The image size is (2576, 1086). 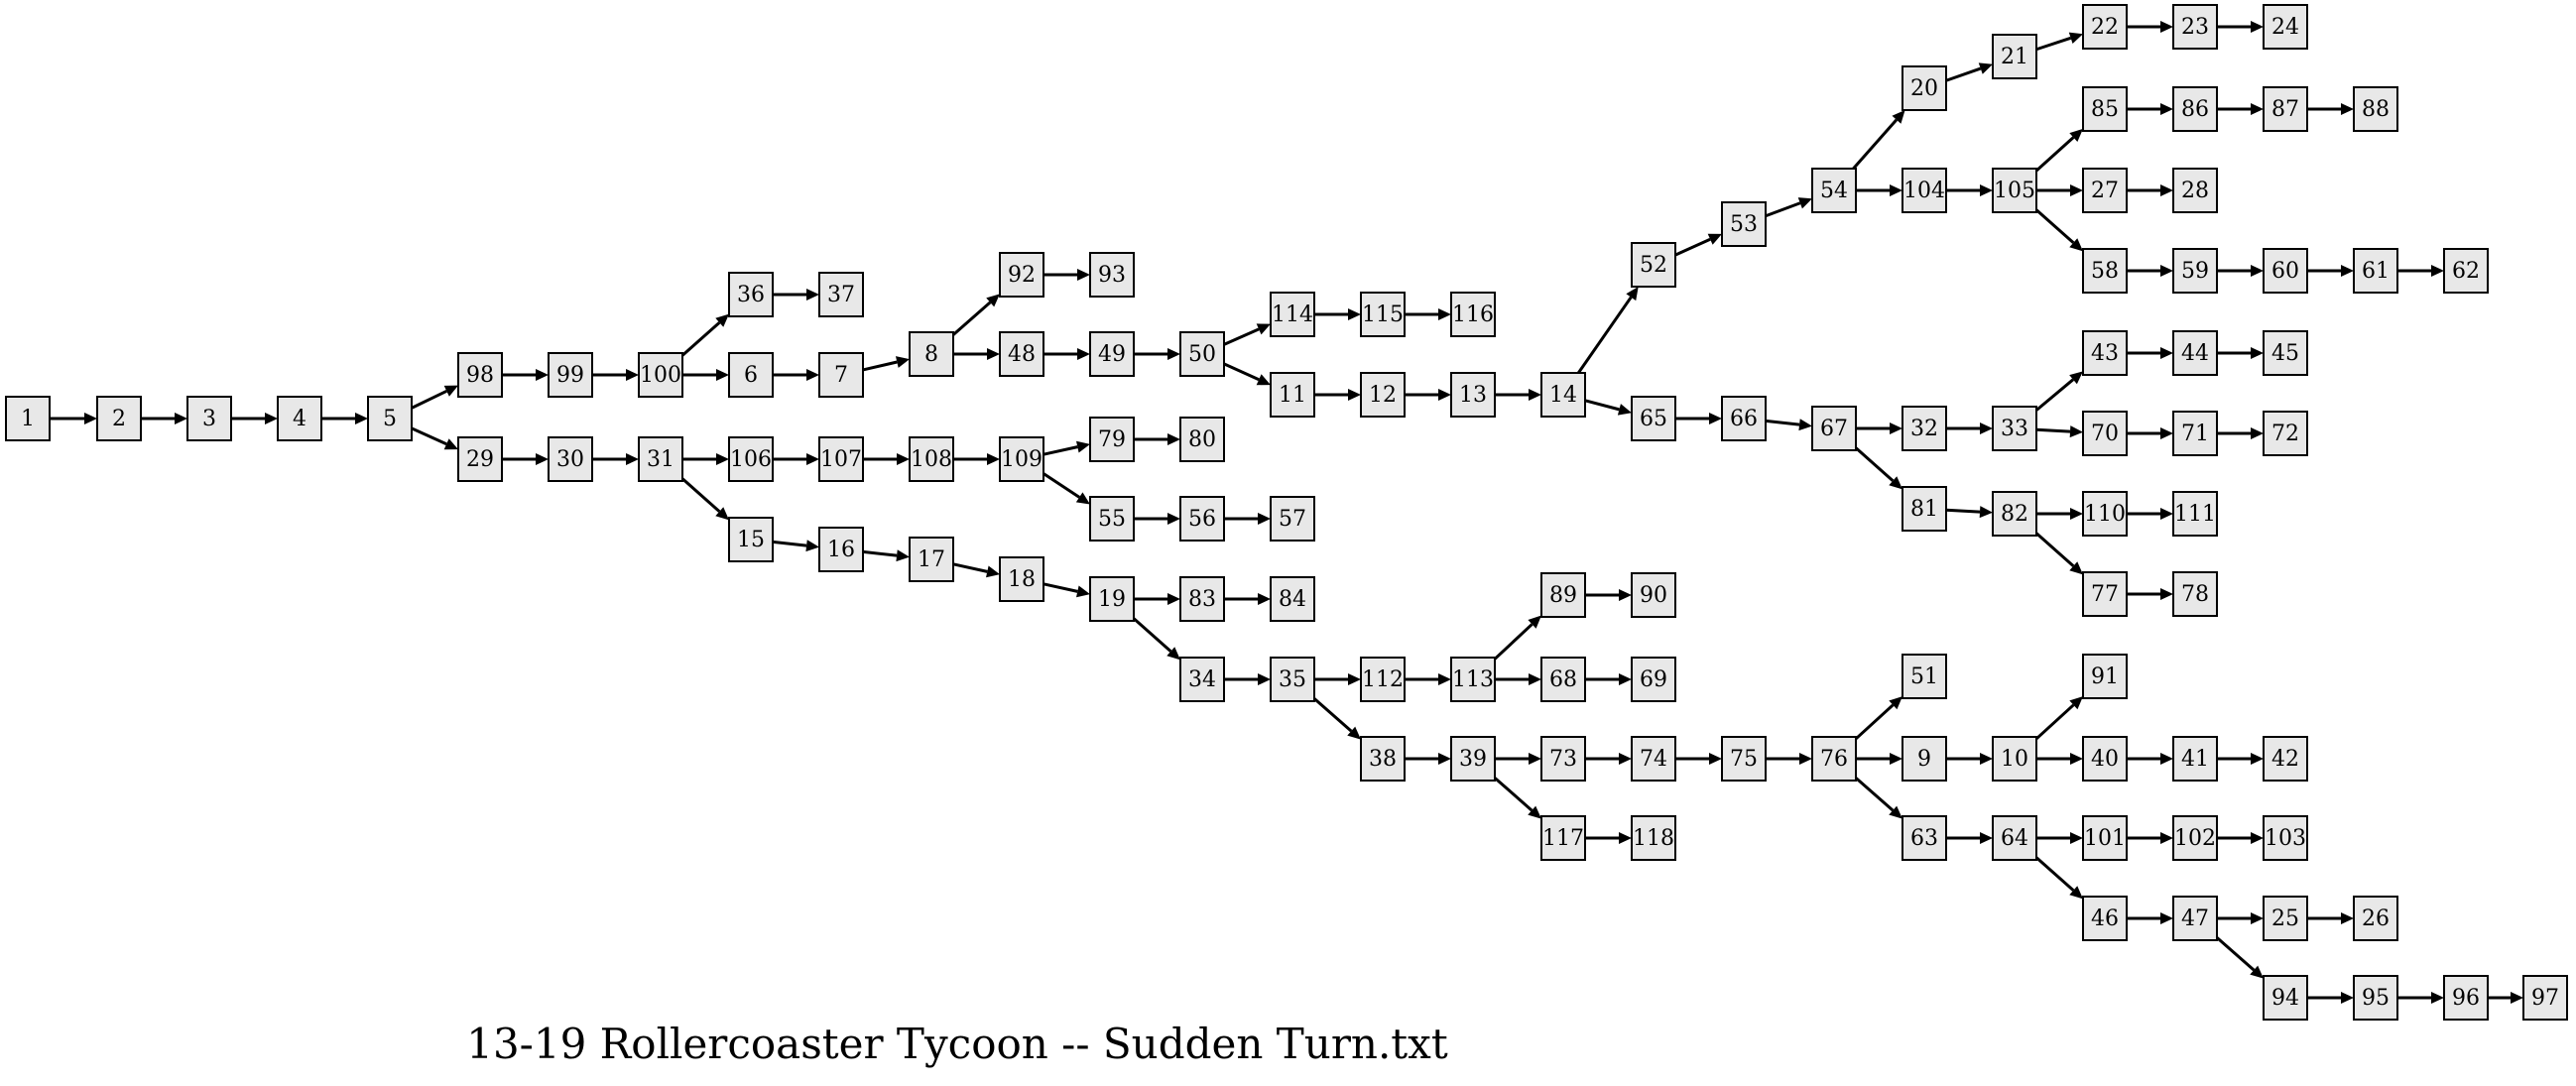 What do you see at coordinates (1202, 599) in the screenshot?
I see `node-83: 83` at bounding box center [1202, 599].